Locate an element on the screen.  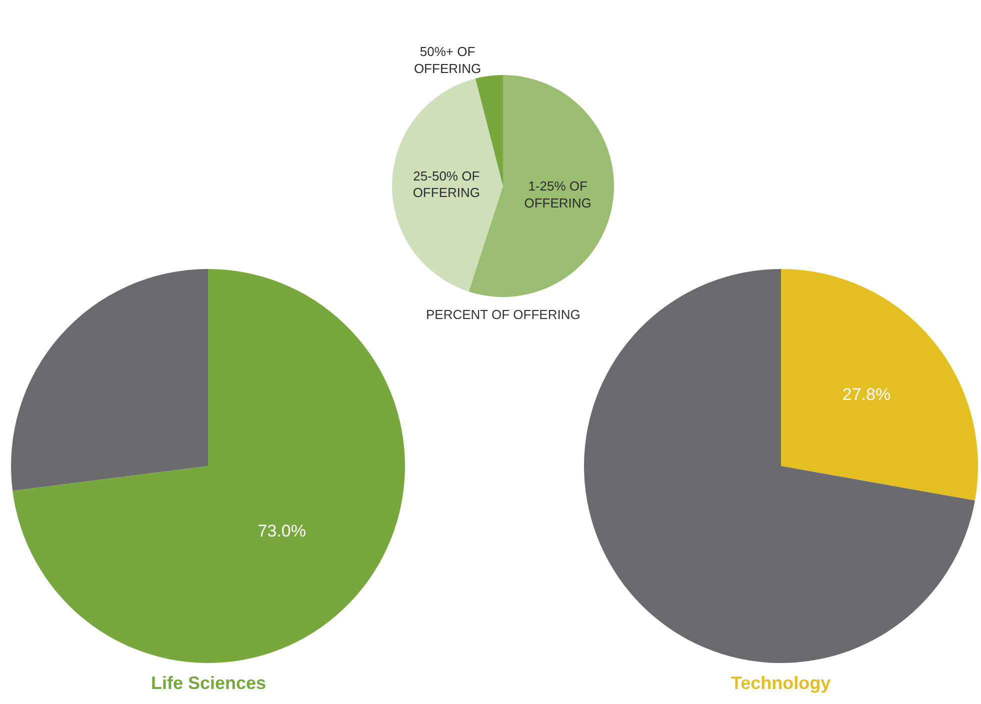
text: Technology is located at coordinates (781, 683).